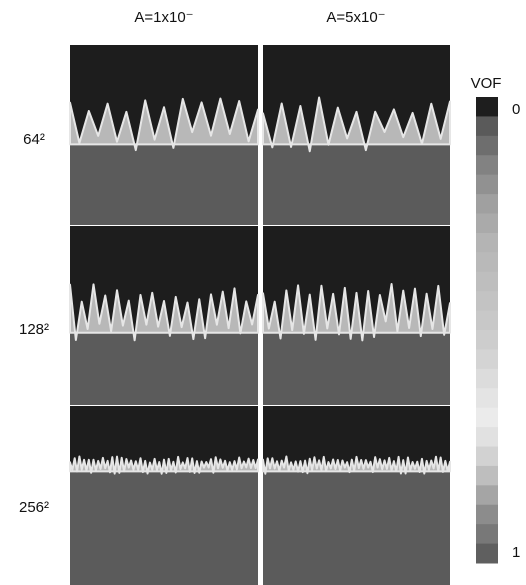  Describe the element at coordinates (34, 139) in the screenshot. I see `row-label: 64²` at that location.